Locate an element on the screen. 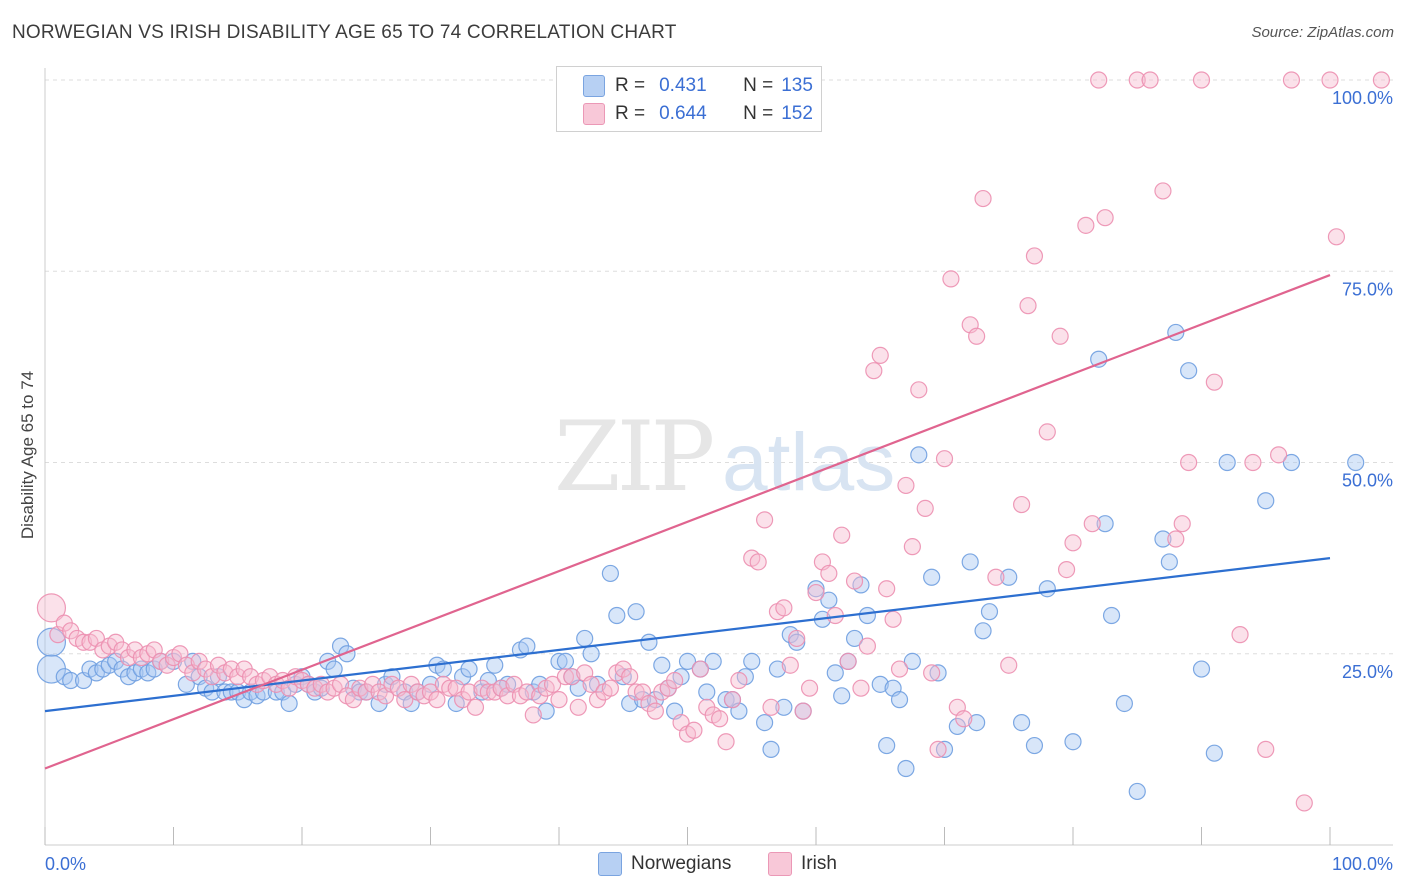 This screenshot has height=892, width=1406. y-tick-label: 75.0% is located at coordinates (1367, 289).